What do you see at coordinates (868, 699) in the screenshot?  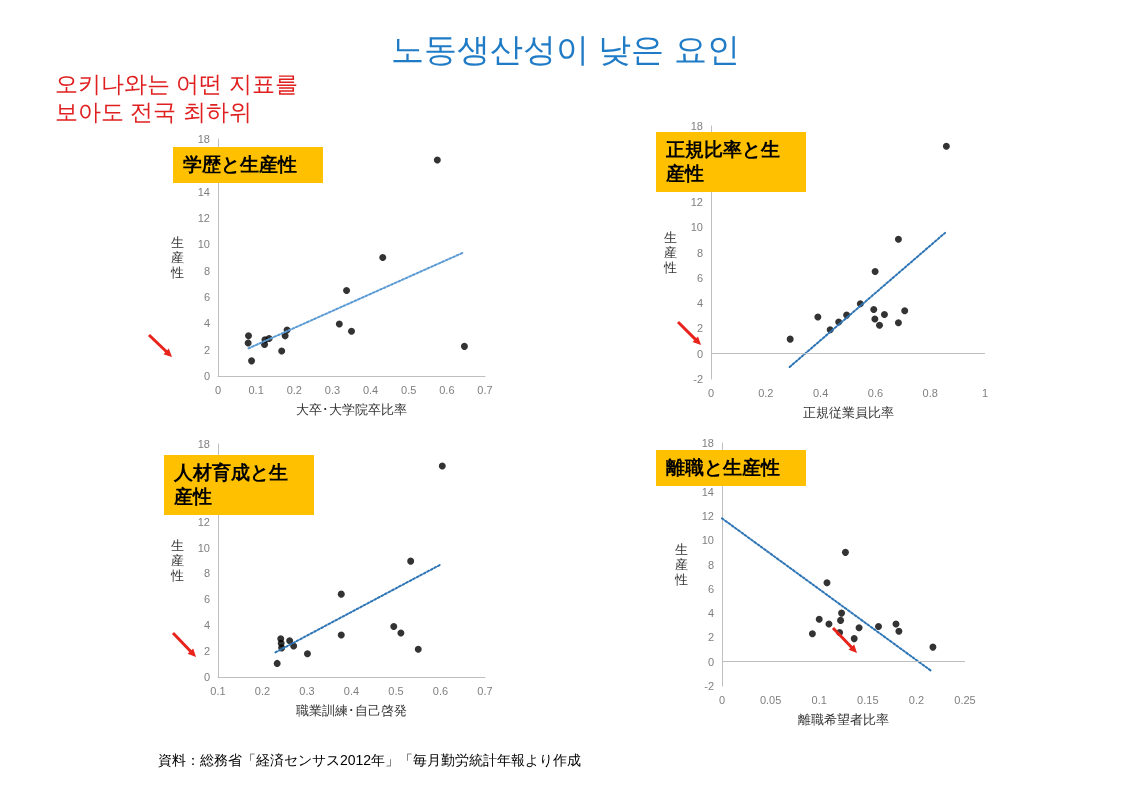 I see `x-tick-label: 0.15` at bounding box center [868, 699].